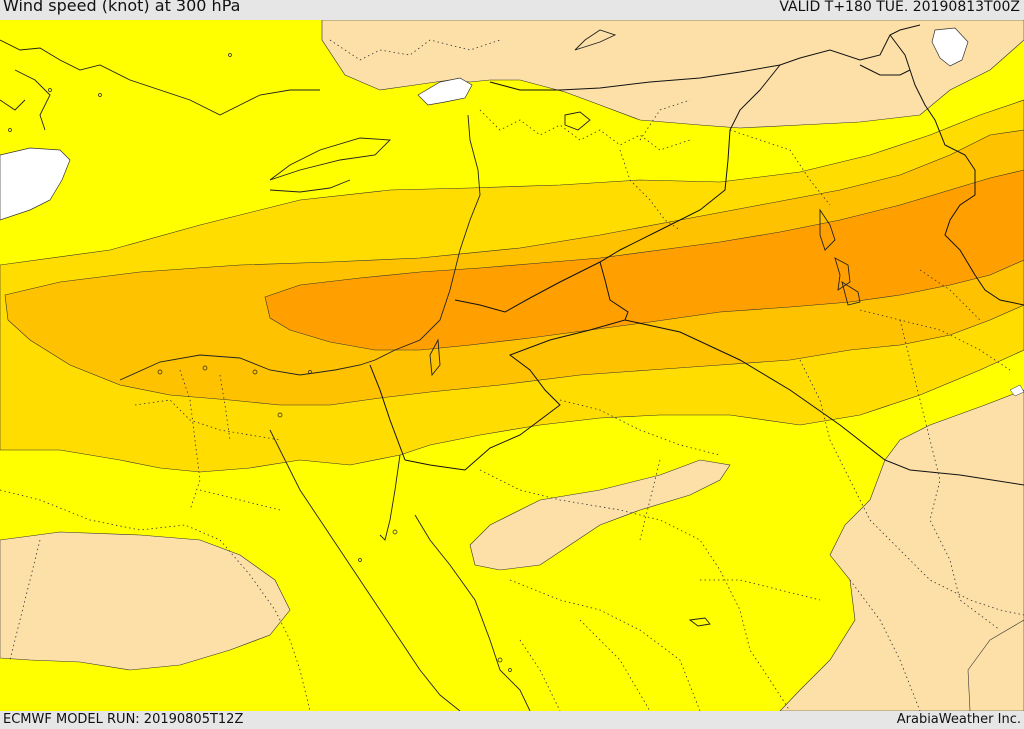 The height and width of the screenshot is (729, 1024). I want to click on credit-label: ArabiaWeather Inc., so click(958, 719).